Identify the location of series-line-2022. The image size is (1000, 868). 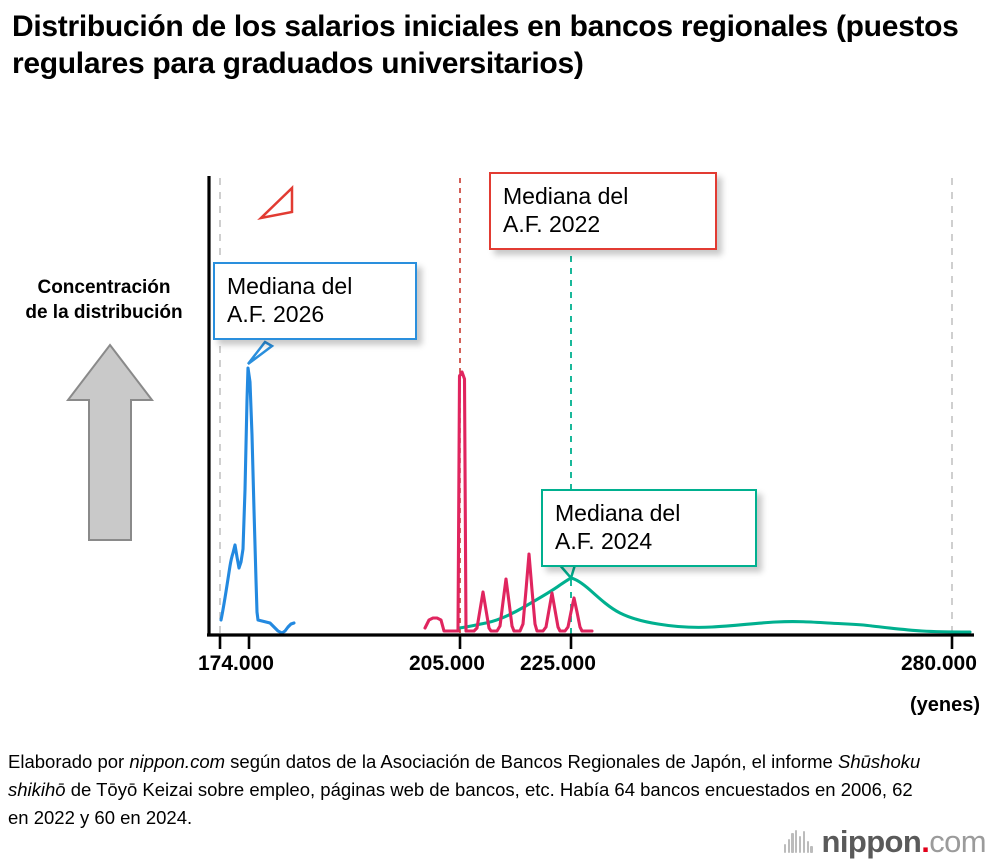
(508, 501).